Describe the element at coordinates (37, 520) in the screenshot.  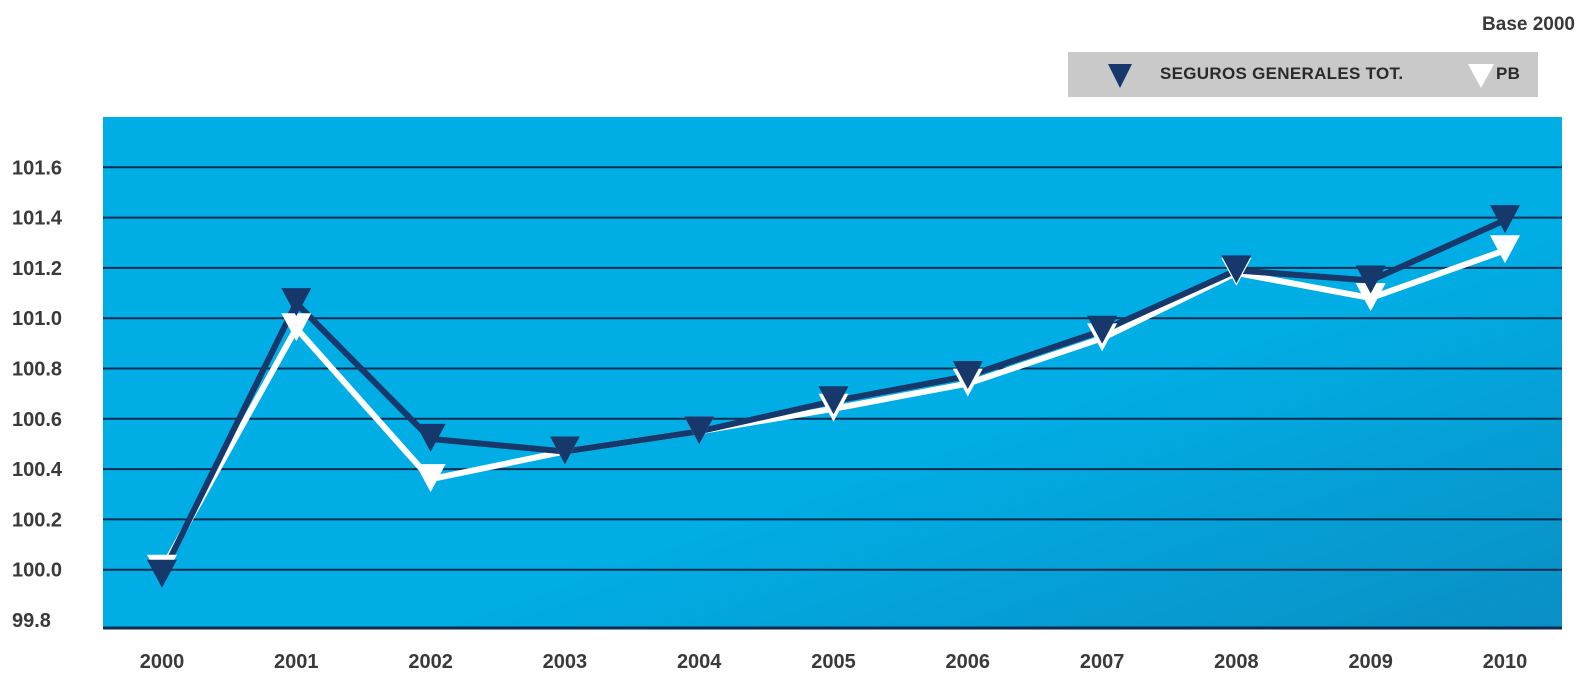
I see `y-tick-label: 100.2` at that location.